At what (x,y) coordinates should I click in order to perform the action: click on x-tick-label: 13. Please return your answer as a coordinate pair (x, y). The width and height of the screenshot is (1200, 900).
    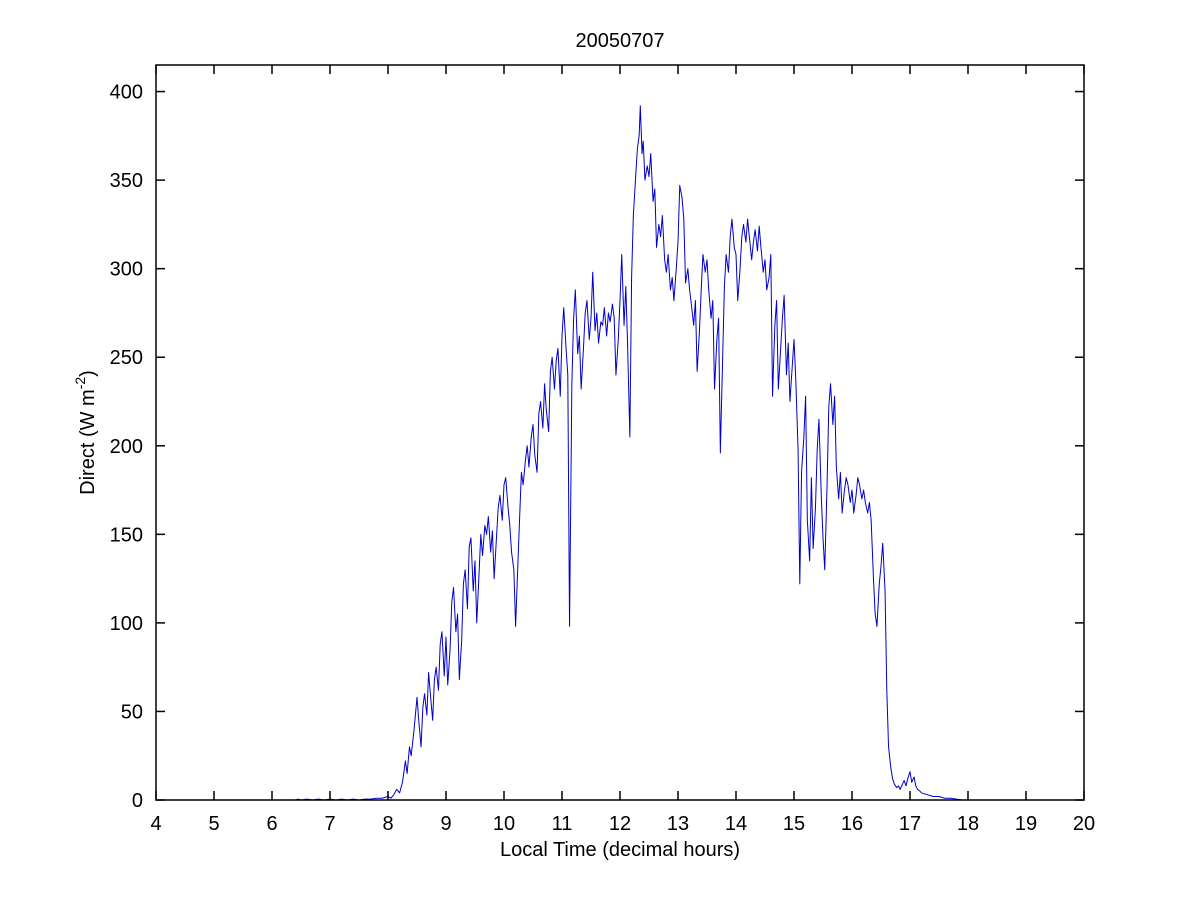
    Looking at the image, I should click on (678, 824).